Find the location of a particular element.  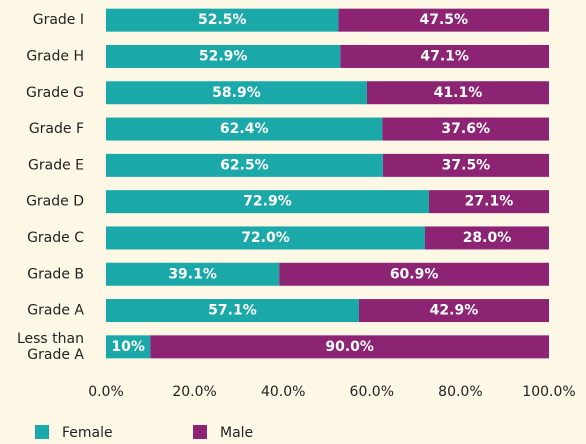

y-tick-label: Grade I is located at coordinates (58, 20).